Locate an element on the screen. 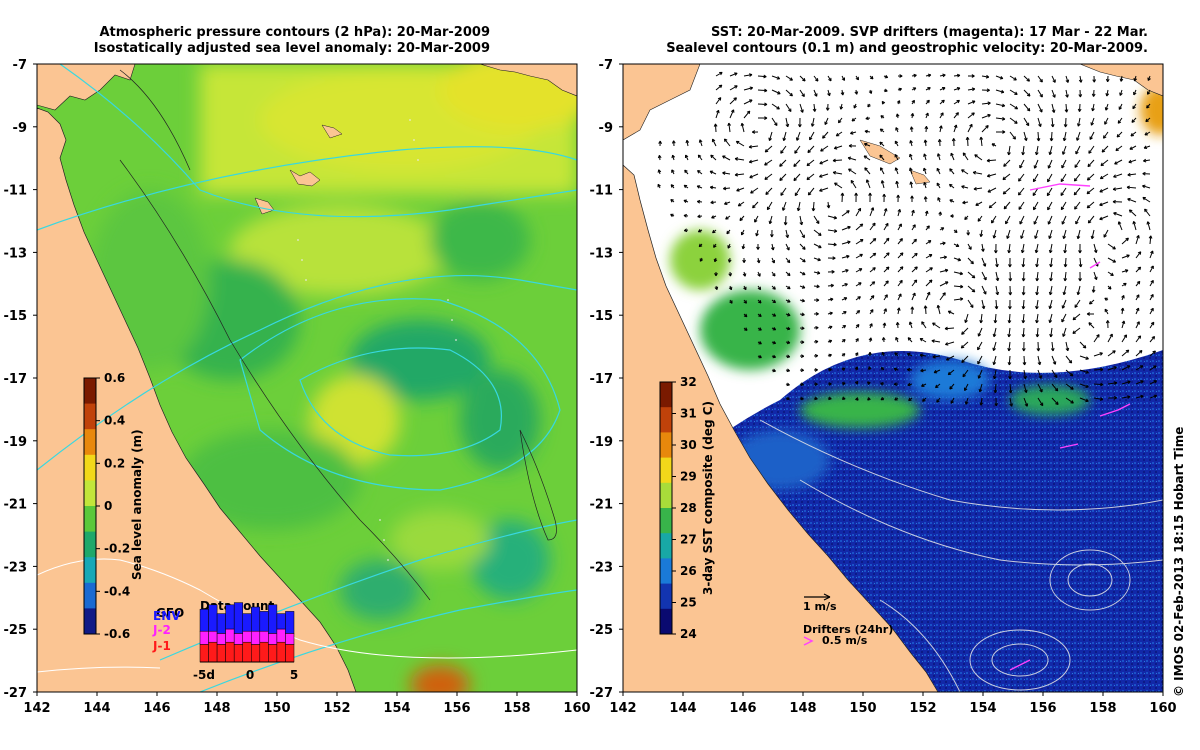 The height and width of the screenshot is (750, 1200). colorbar-tick-label: 0.2 is located at coordinates (114, 463).